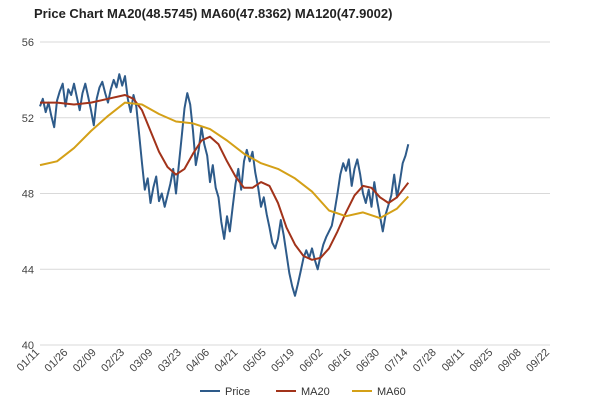 The width and height of the screenshot is (600, 407). I want to click on legend-label-price: Price, so click(237, 392).